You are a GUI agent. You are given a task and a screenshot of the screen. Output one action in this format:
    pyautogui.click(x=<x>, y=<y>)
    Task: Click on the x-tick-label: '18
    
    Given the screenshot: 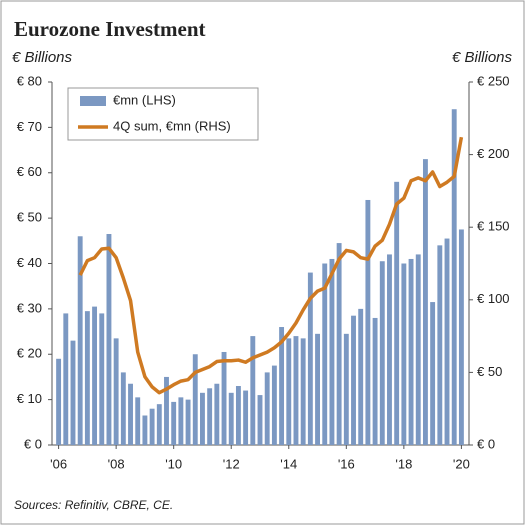 What is the action you would take?
    pyautogui.click(x=403, y=463)
    